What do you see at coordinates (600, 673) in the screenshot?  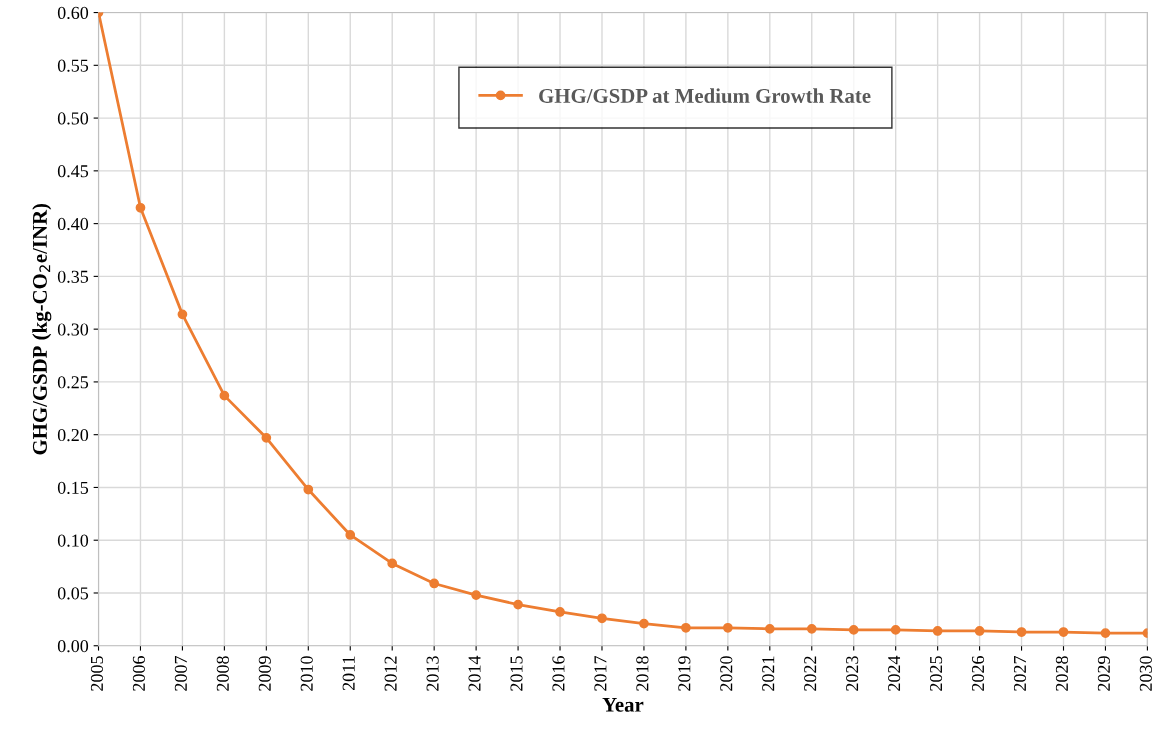 I see `x-tick-label: 2017` at bounding box center [600, 673].